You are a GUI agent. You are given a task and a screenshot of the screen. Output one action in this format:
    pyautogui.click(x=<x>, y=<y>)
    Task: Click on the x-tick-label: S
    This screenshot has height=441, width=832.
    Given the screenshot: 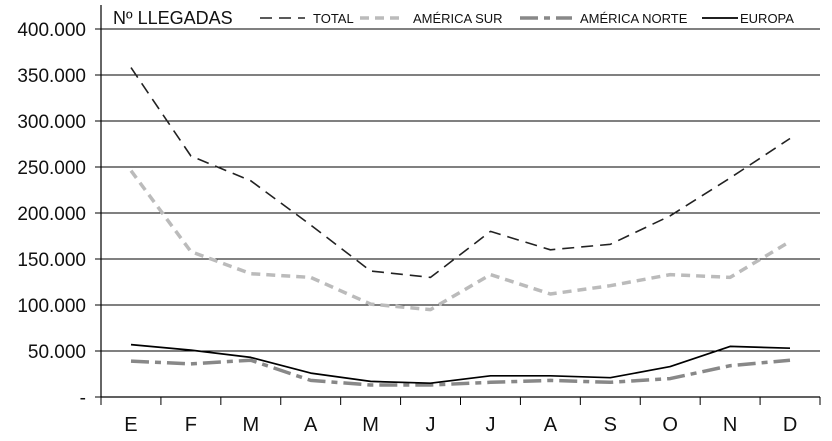 What is the action you would take?
    pyautogui.click(x=610, y=425)
    